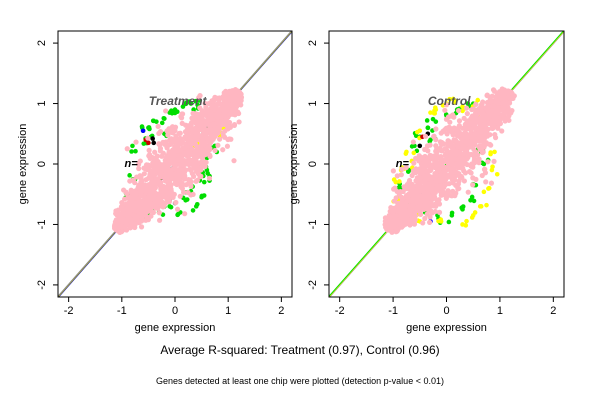  Describe the element at coordinates (131, 164) in the screenshot. I see `n-label: n=` at that location.